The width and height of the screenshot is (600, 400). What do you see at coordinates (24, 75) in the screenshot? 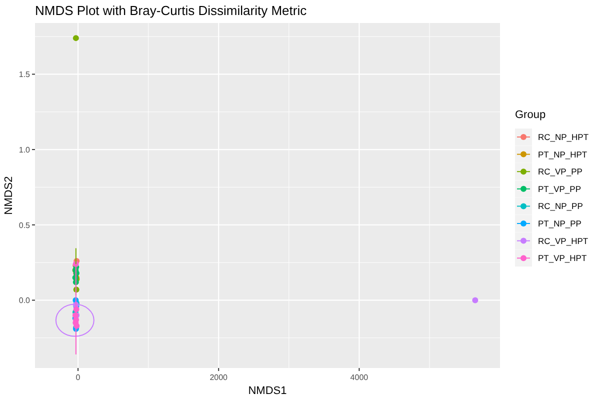
I see `y-tick-label: 1.5` at bounding box center [24, 75].